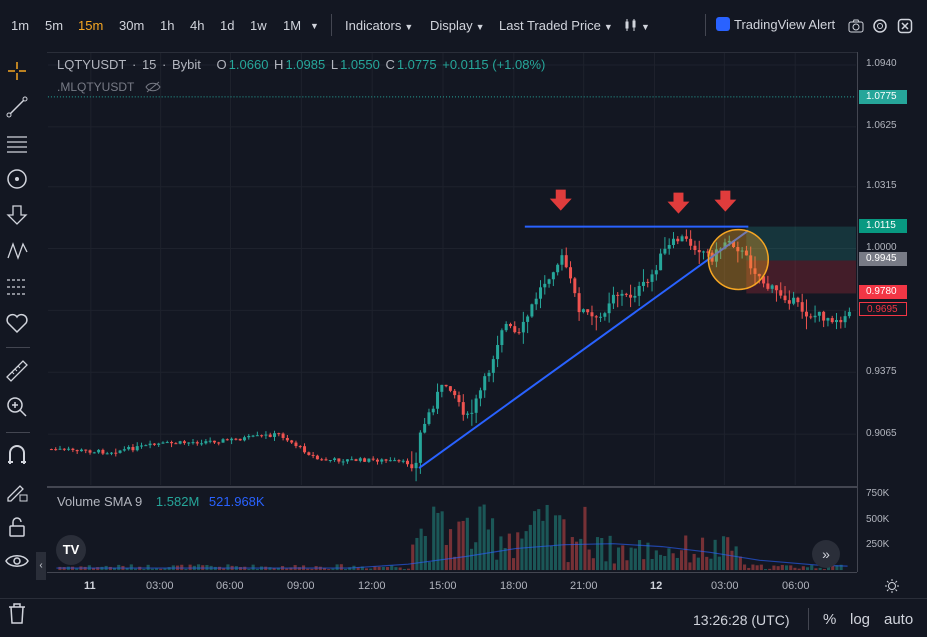  Describe the element at coordinates (899, 619) in the screenshot. I see `auto-scale-toggle: auto` at that location.